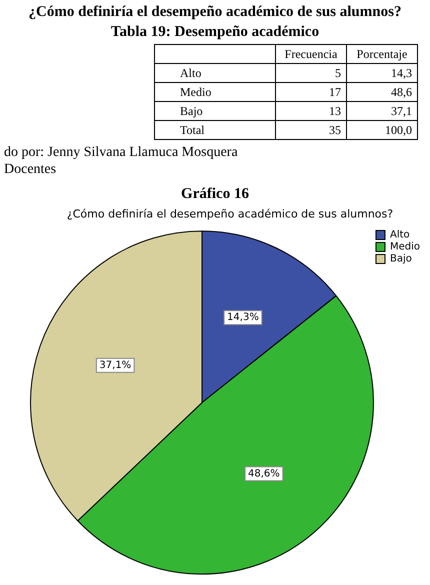 The width and height of the screenshot is (430, 585). What do you see at coordinates (296, 73) in the screenshot?
I see `text: Alto 5 14,3` at bounding box center [296, 73].